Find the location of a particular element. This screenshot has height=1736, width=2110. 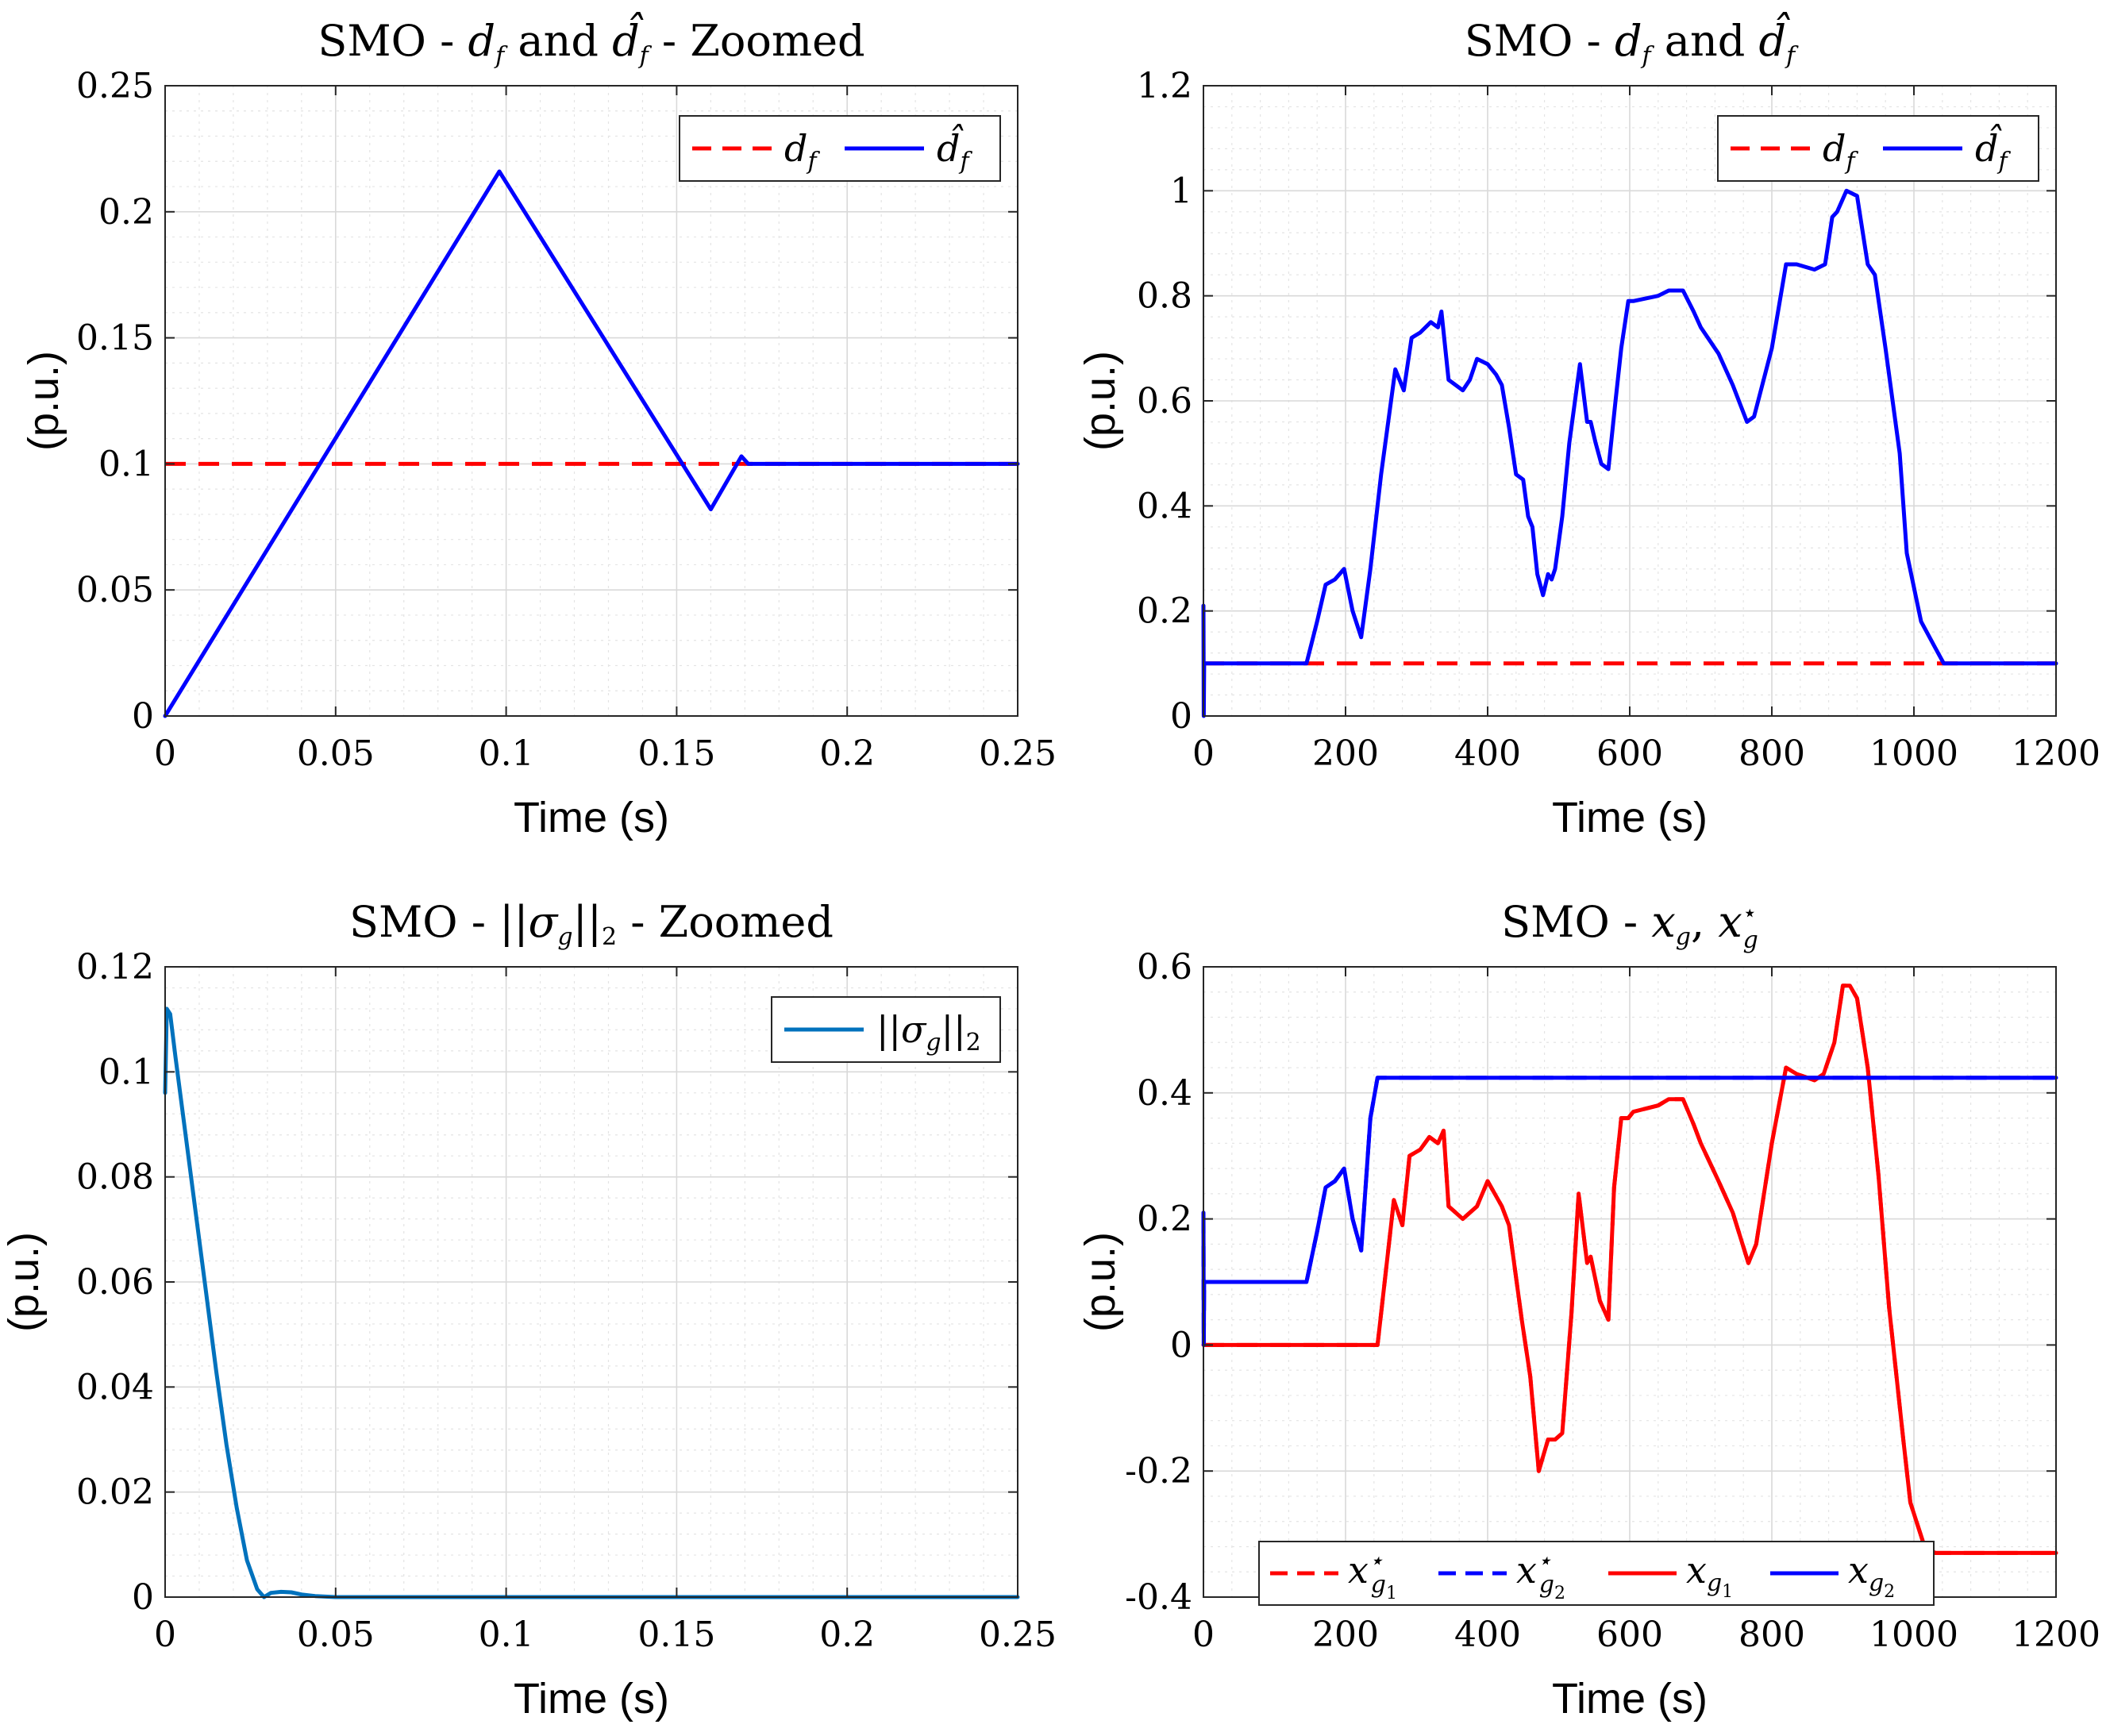

axes-box is located at coordinates (591, 401).